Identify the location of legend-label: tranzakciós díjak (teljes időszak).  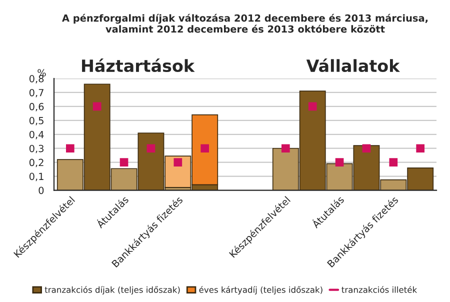
(112, 290).